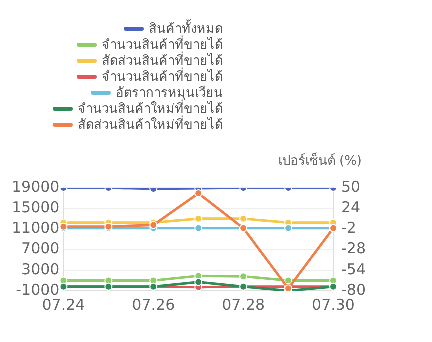  Describe the element at coordinates (320, 161) in the screenshot. I see `y2-axis-title: เปอร์เซ็นต์ (%)` at that location.